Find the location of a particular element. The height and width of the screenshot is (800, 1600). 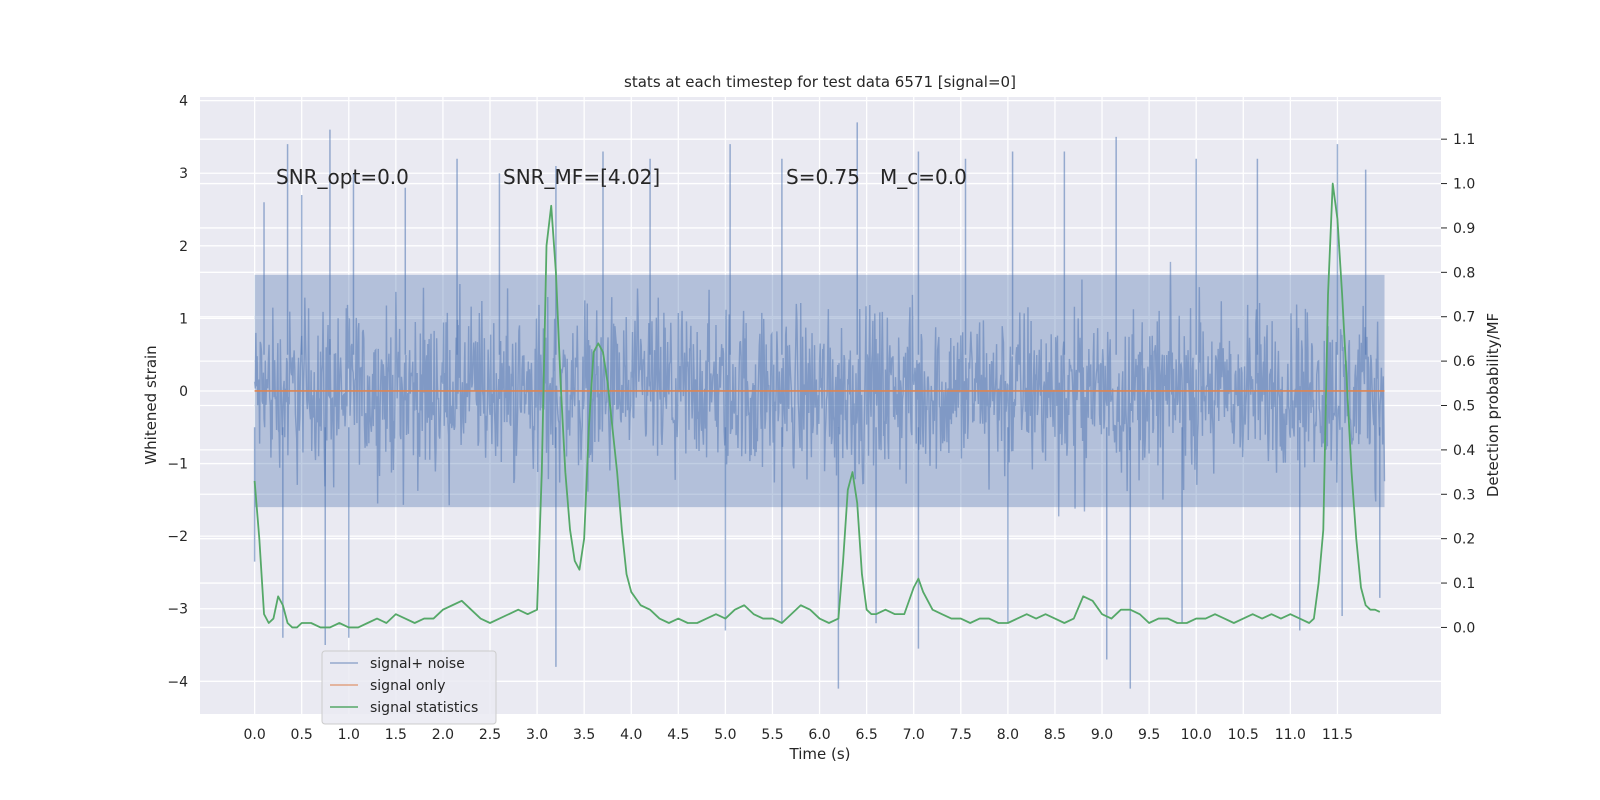

legend-label-signal-only: signal only is located at coordinates (407, 686).